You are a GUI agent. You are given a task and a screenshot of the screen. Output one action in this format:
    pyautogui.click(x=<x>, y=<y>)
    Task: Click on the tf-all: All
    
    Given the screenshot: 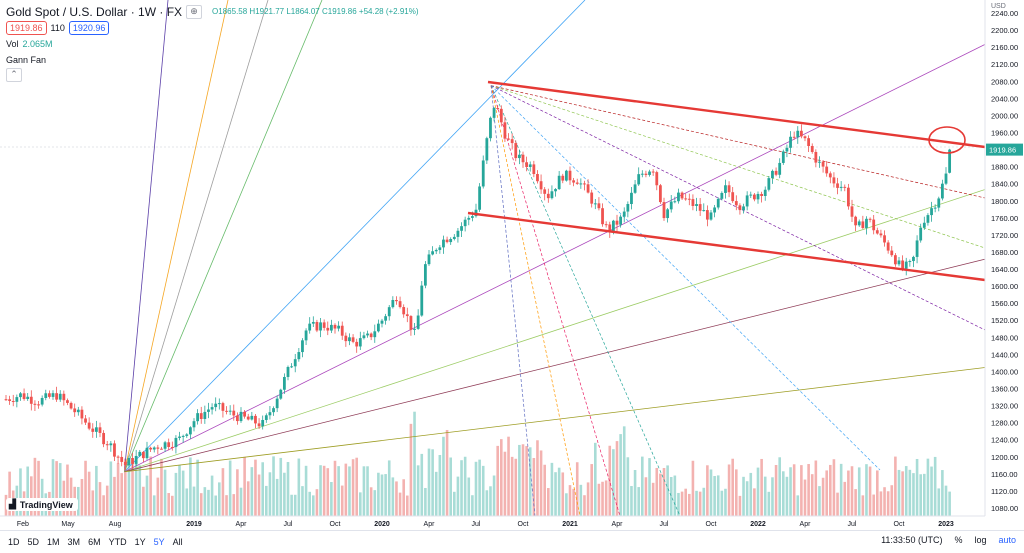 What is the action you would take?
    pyautogui.click(x=177, y=542)
    